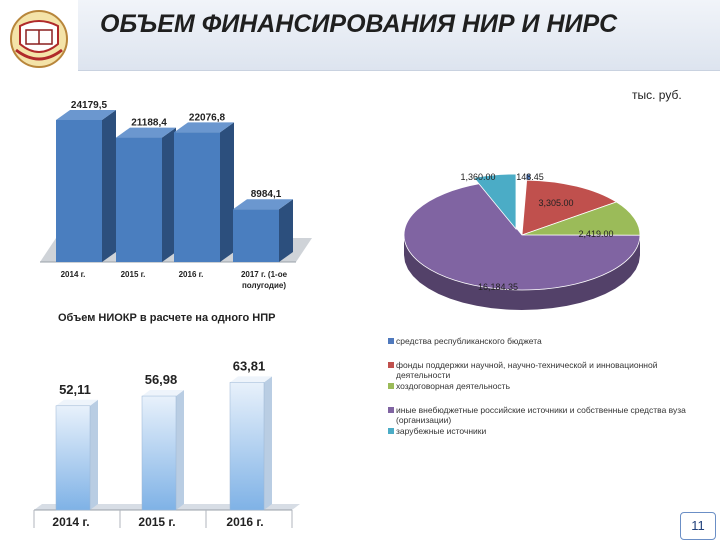 The image size is (720, 540). Describe the element at coordinates (522, 272) in the screenshot. I see `pie-slice-side` at that location.